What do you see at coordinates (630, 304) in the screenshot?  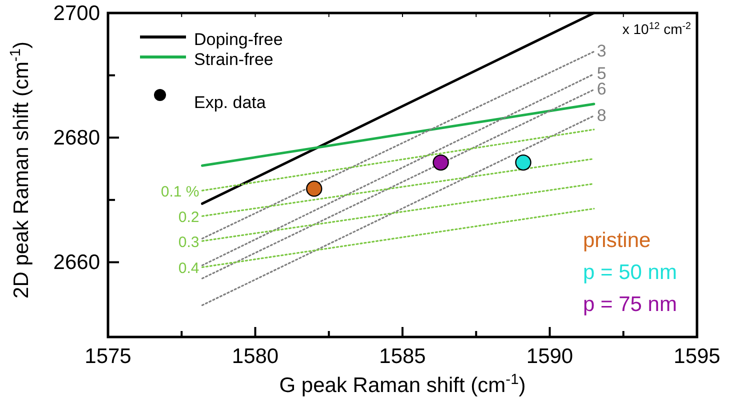 I see `text: p = 75 nm` at bounding box center [630, 304].